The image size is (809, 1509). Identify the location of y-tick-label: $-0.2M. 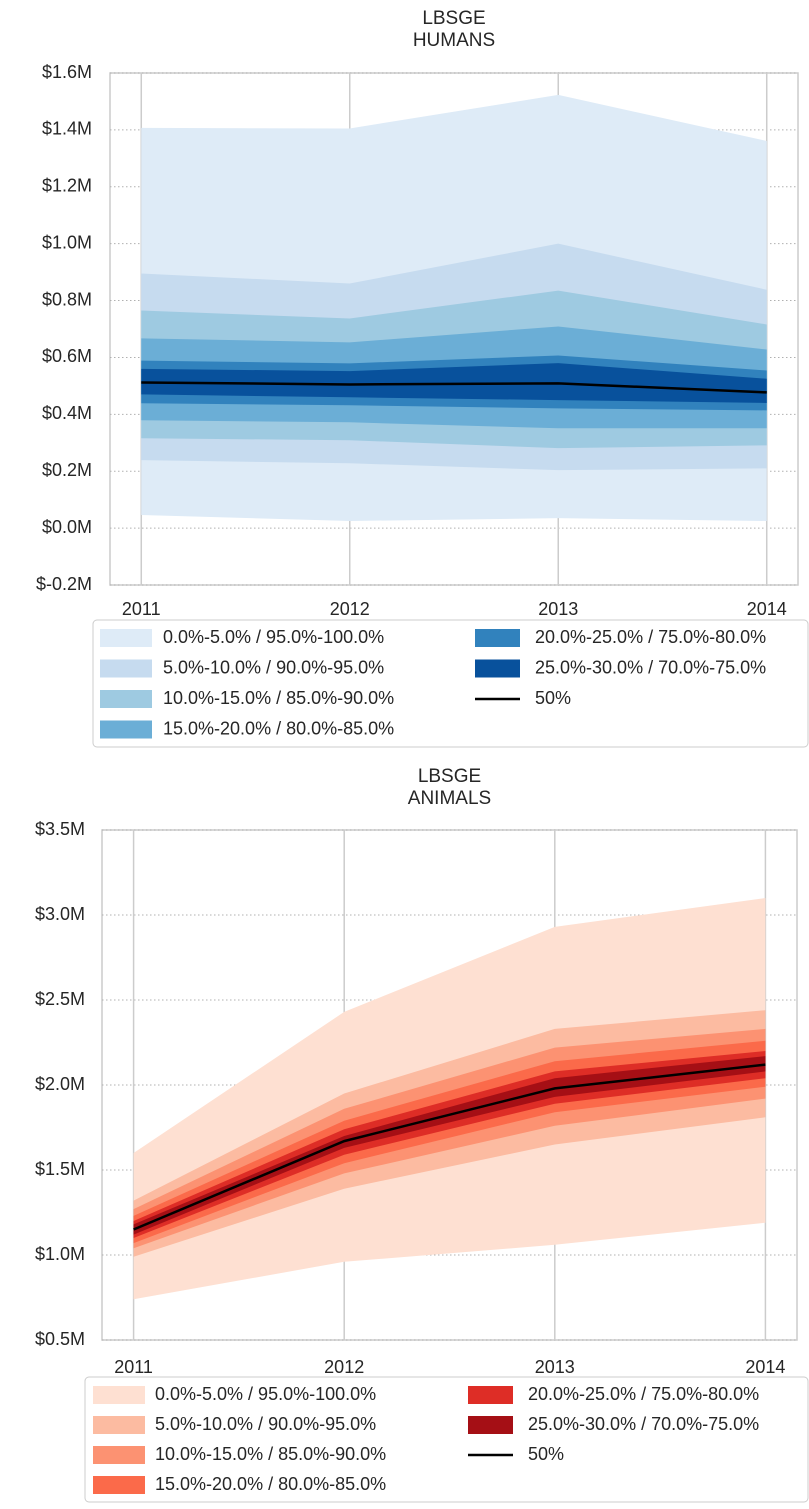
(64, 584).